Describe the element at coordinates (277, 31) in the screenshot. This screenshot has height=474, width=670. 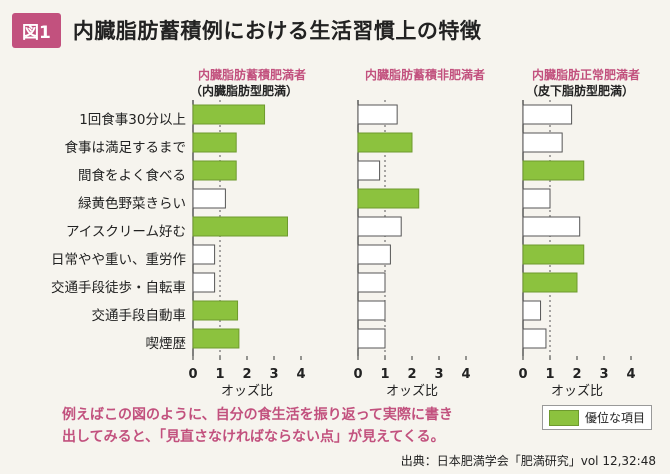
I see `chart-title: 内臓脂肪蓄積例における生活習慣上の特徴` at that location.